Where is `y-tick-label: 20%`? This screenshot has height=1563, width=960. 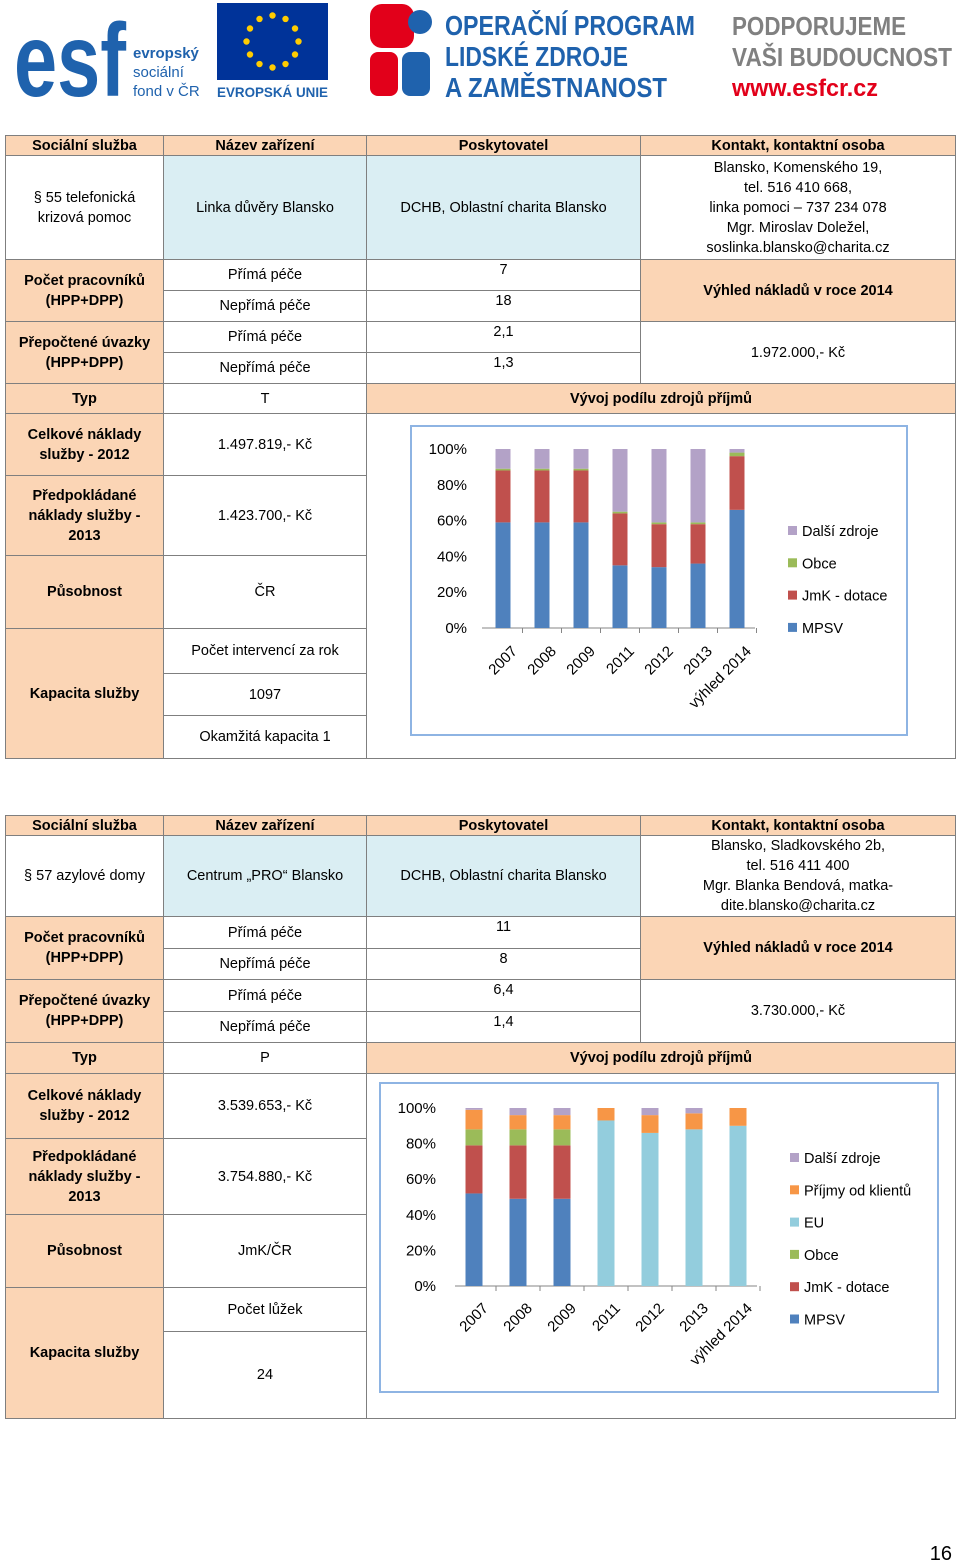 y-tick-label: 20% is located at coordinates (452, 592).